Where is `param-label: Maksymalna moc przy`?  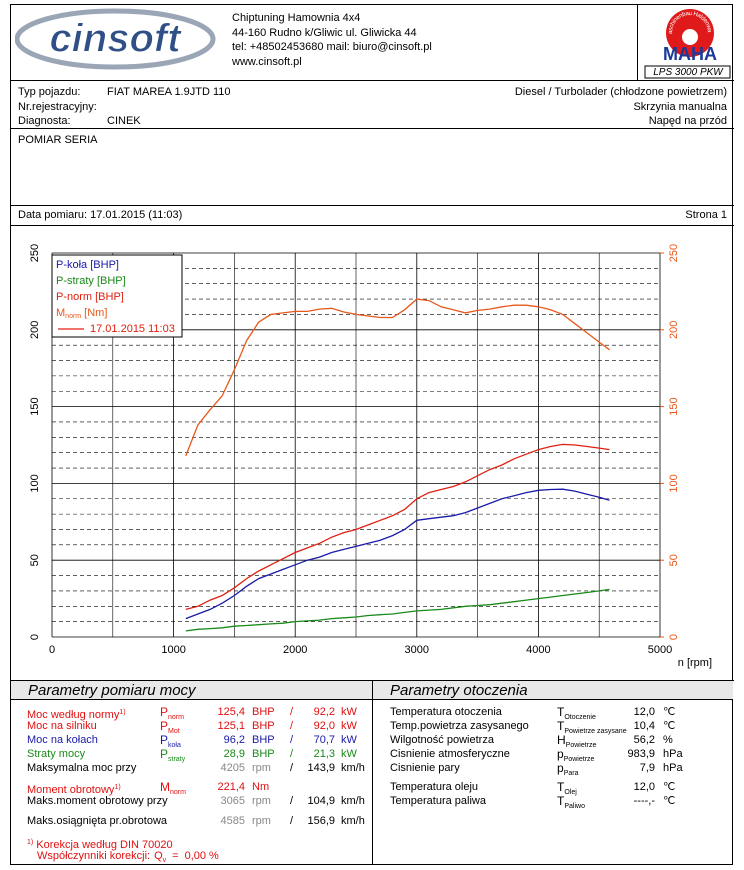 param-label: Maksymalna moc przy is located at coordinates (81, 768).